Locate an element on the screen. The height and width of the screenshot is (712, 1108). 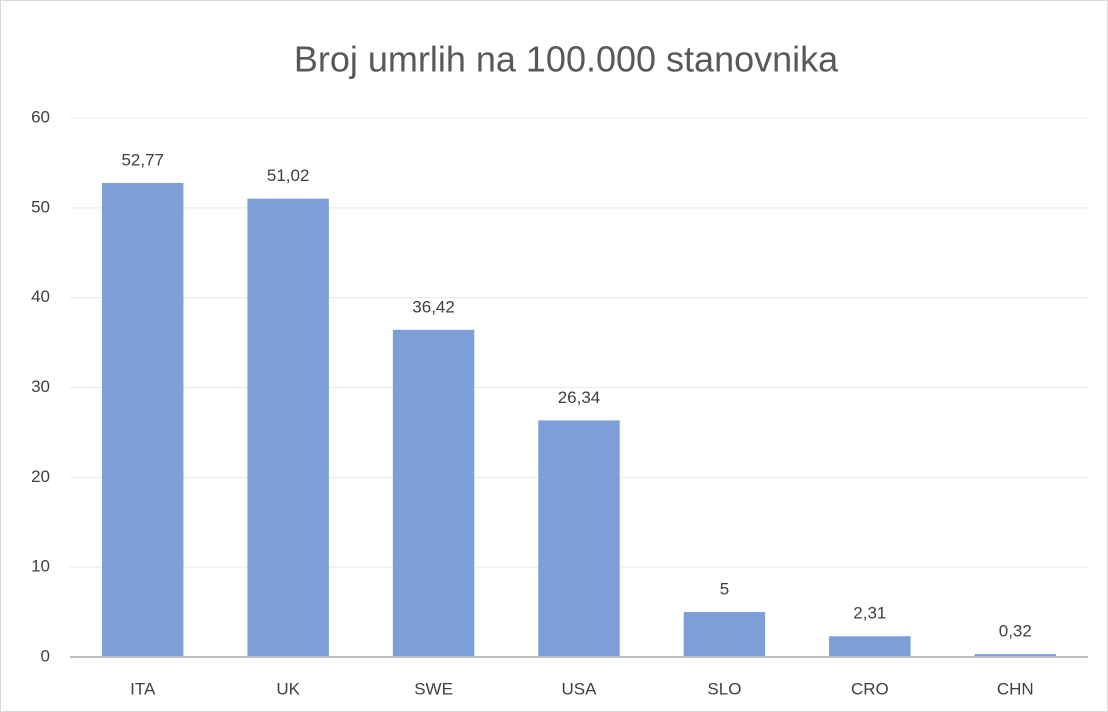
data-label: 26,34 is located at coordinates (579, 397).